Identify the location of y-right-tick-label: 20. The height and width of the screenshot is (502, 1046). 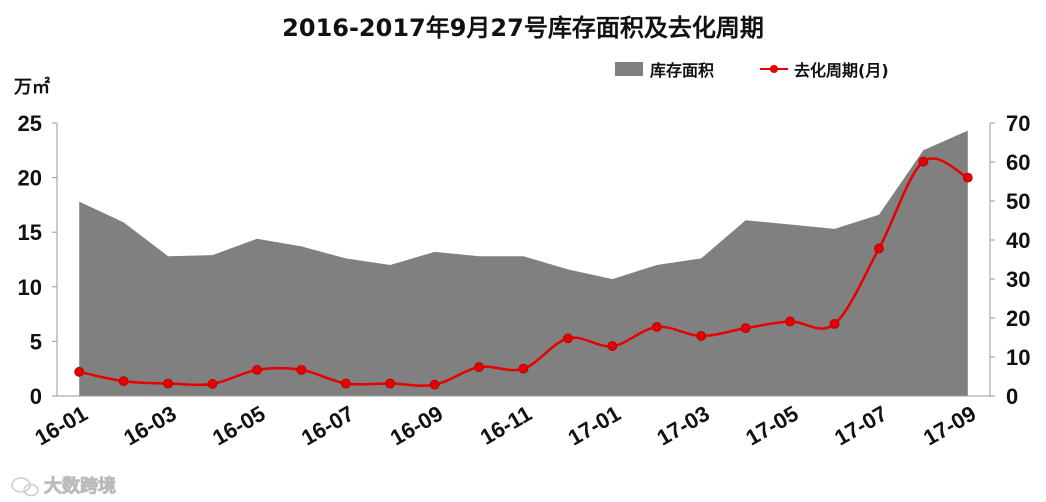
(1018, 318).